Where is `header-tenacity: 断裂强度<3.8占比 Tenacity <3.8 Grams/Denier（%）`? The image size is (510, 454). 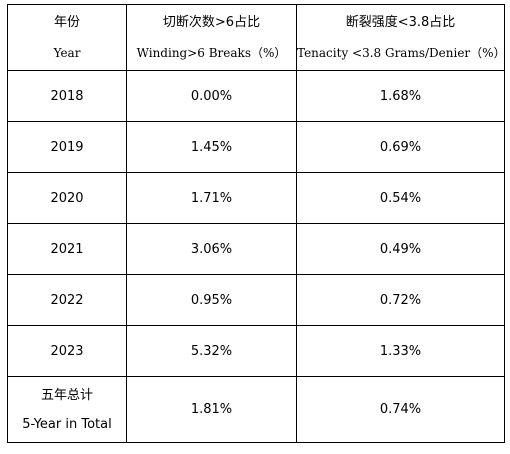
header-tenacity: 断裂强度<3.8占比 Tenacity <3.8 Grams/Denier（%） is located at coordinates (401, 37).